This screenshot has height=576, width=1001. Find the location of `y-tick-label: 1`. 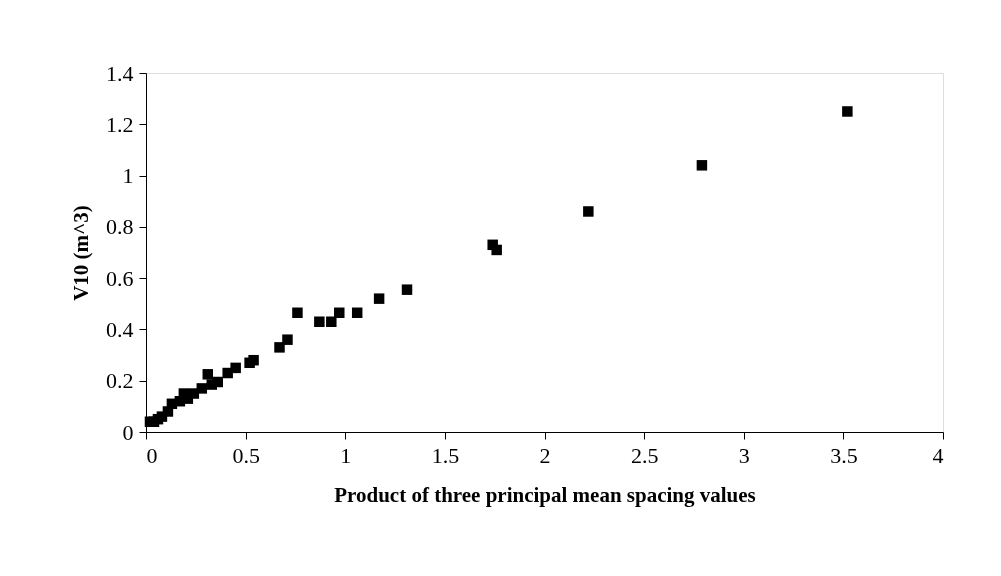

y-tick-label: 1 is located at coordinates (128, 176).